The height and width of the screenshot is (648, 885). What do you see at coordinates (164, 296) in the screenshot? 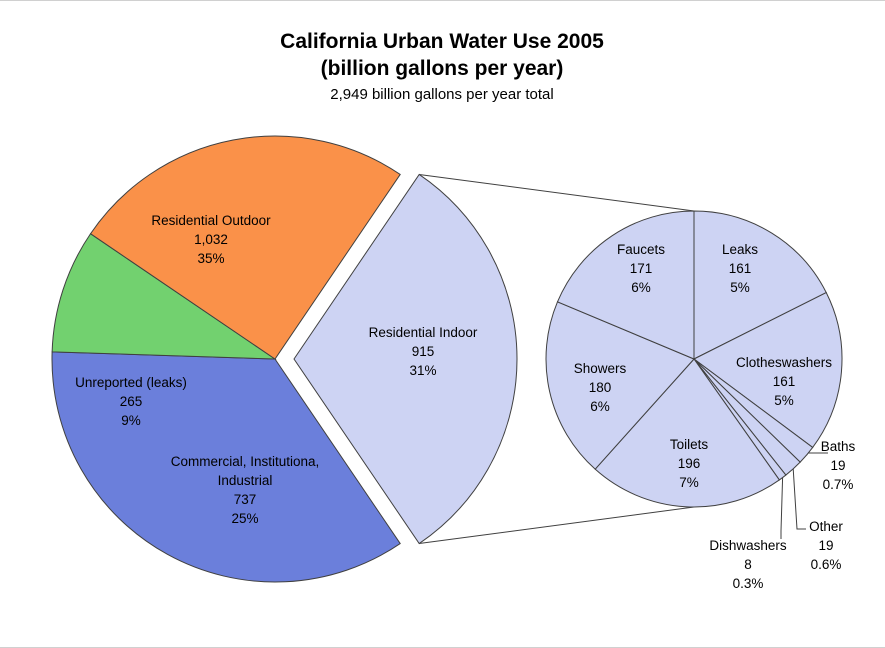
I see `slice-unreported` at bounding box center [164, 296].